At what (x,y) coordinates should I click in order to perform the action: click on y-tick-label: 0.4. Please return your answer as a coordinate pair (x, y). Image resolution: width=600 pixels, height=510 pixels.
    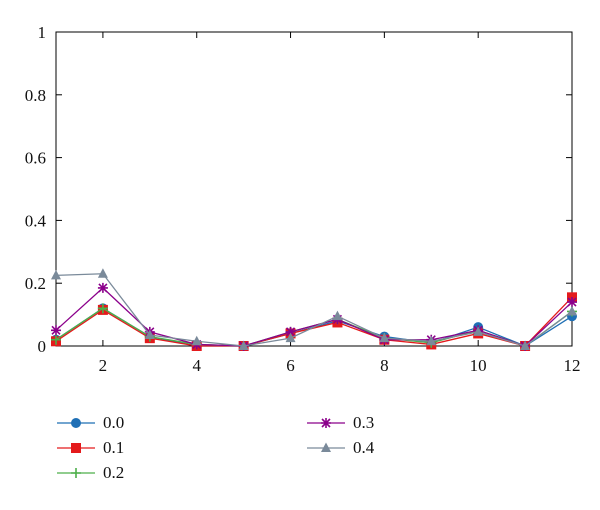
    Looking at the image, I should click on (36, 220).